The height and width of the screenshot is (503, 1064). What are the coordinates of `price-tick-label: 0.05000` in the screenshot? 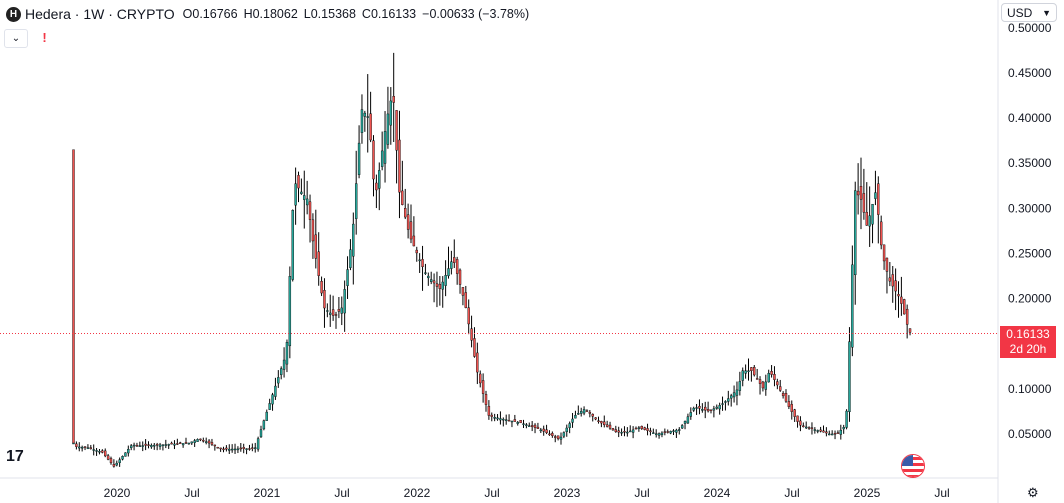 It's located at (1030, 434).